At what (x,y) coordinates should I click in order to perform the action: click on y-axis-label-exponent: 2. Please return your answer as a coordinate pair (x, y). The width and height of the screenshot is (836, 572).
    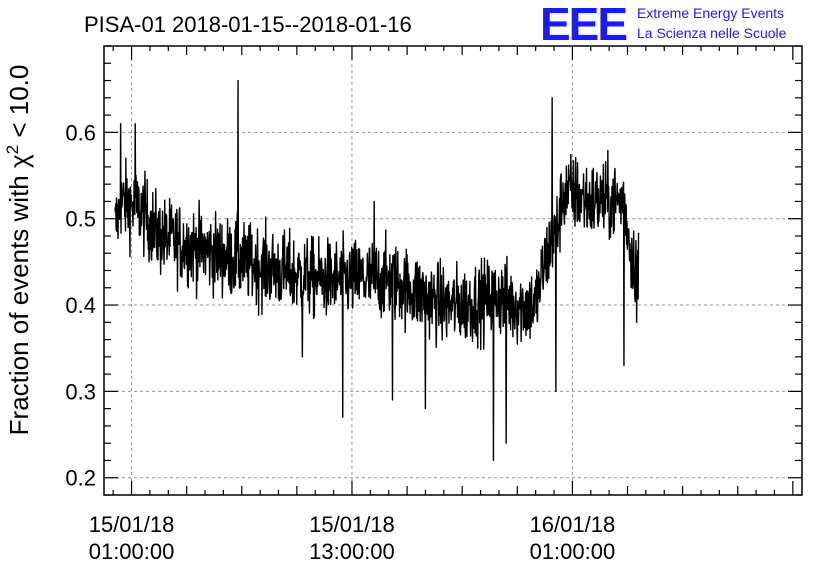
    Looking at the image, I should click on (12, 149).